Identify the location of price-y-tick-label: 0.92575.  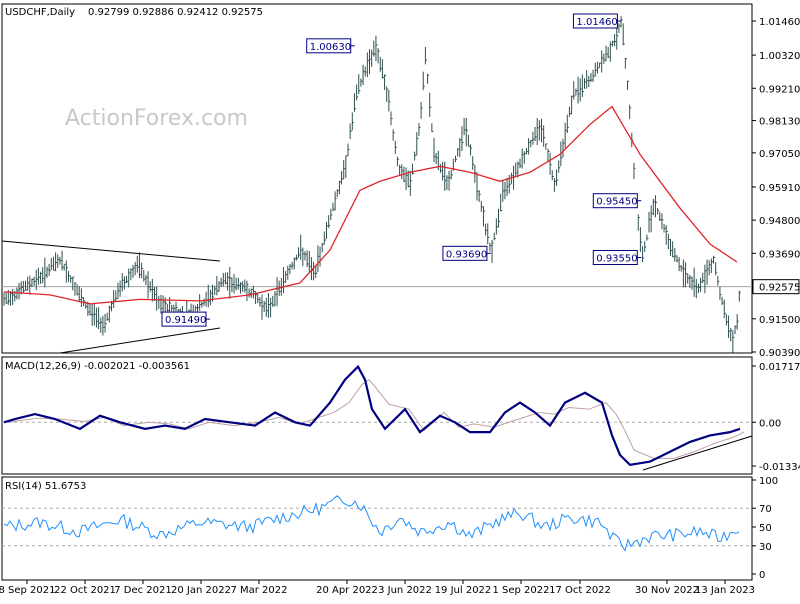
(779, 288).